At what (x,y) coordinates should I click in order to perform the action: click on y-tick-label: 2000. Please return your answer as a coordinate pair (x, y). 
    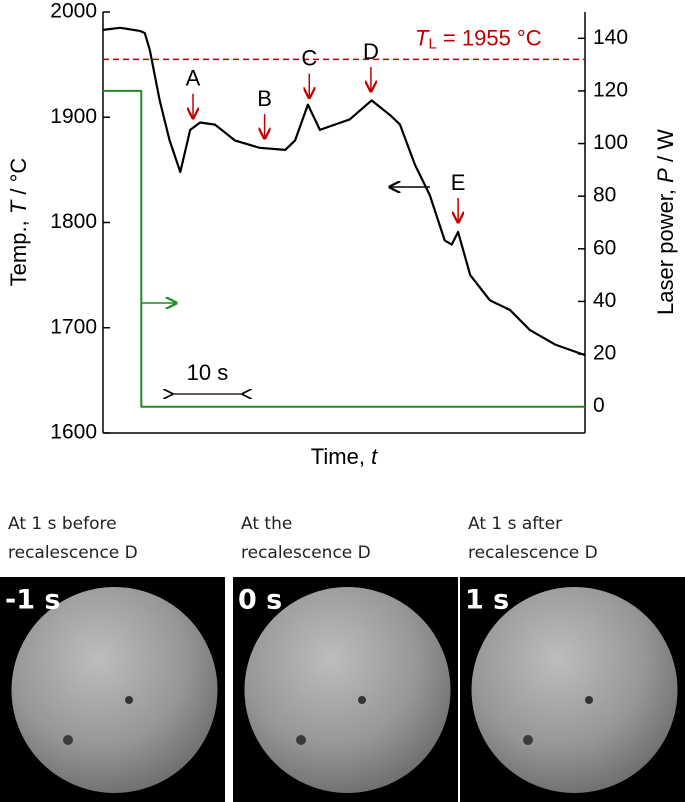
    Looking at the image, I should click on (73, 11).